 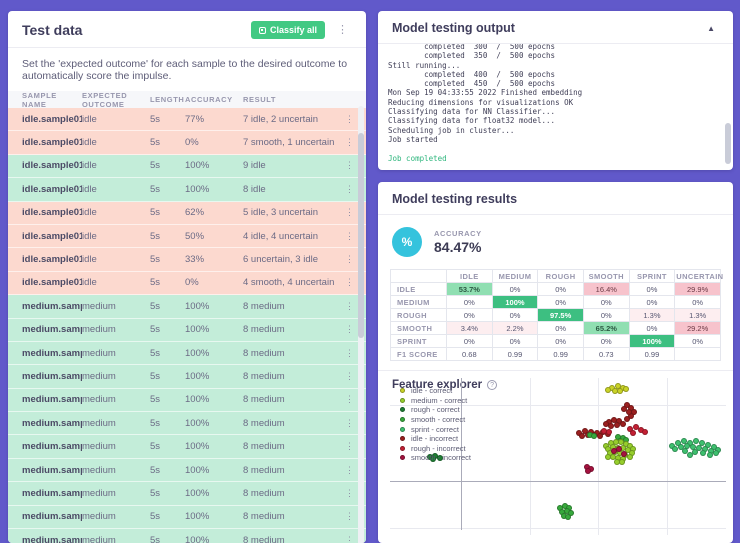 What do you see at coordinates (555, 241) in the screenshot?
I see `accuracy-block: % ACCURACY 84.47%` at bounding box center [555, 241].